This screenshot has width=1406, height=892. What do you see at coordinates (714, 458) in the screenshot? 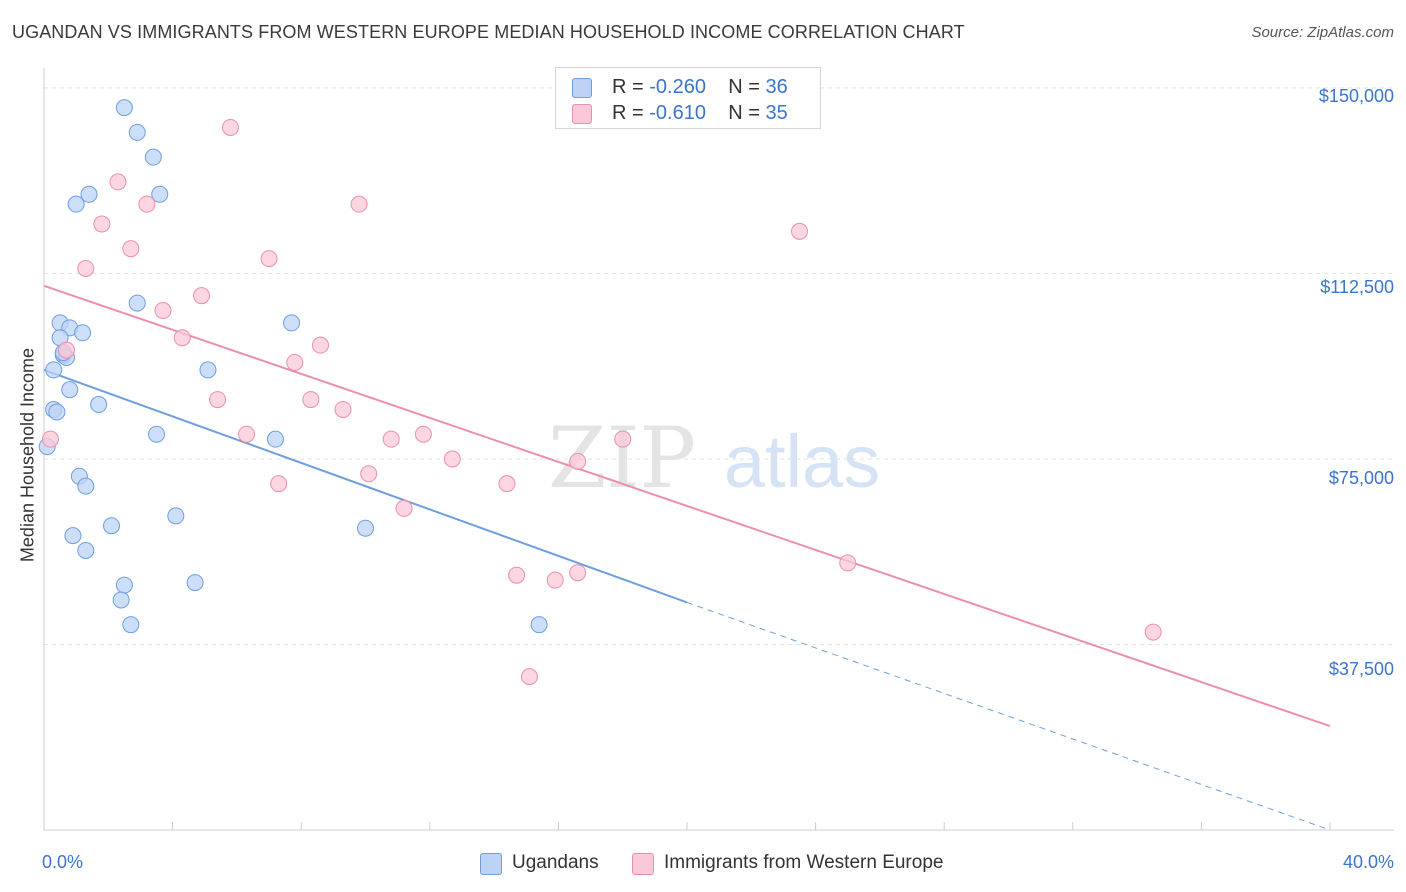
I see `watermark: ZIP atlas` at bounding box center [714, 458].